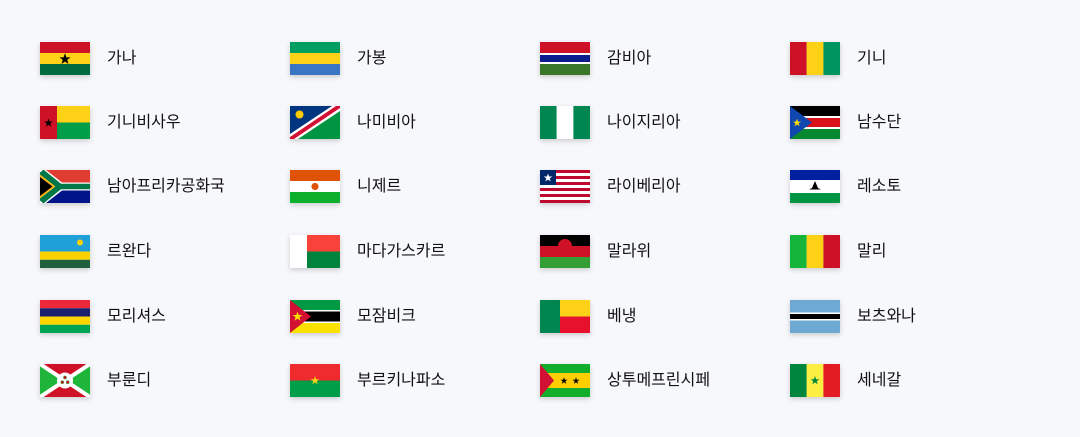  What do you see at coordinates (379, 185) in the screenshot?
I see `country-name: 니제르` at bounding box center [379, 185].